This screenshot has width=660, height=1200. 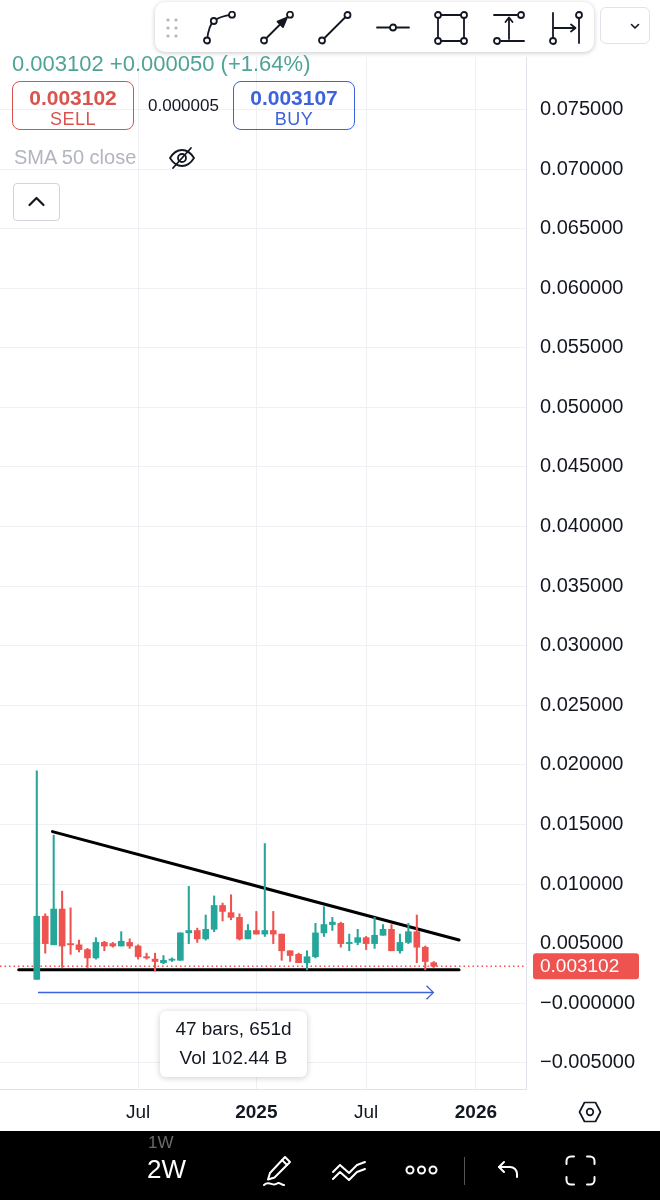 What do you see at coordinates (183, 106) in the screenshot?
I see `annotation: 0.000005` at bounding box center [183, 106].